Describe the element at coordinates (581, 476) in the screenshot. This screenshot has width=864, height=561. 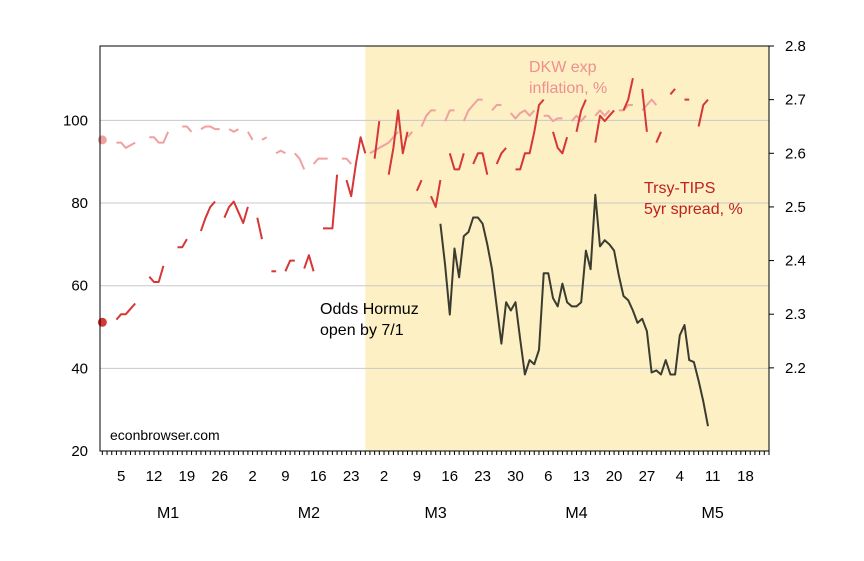
I see `x-tick-label: 13` at that location.